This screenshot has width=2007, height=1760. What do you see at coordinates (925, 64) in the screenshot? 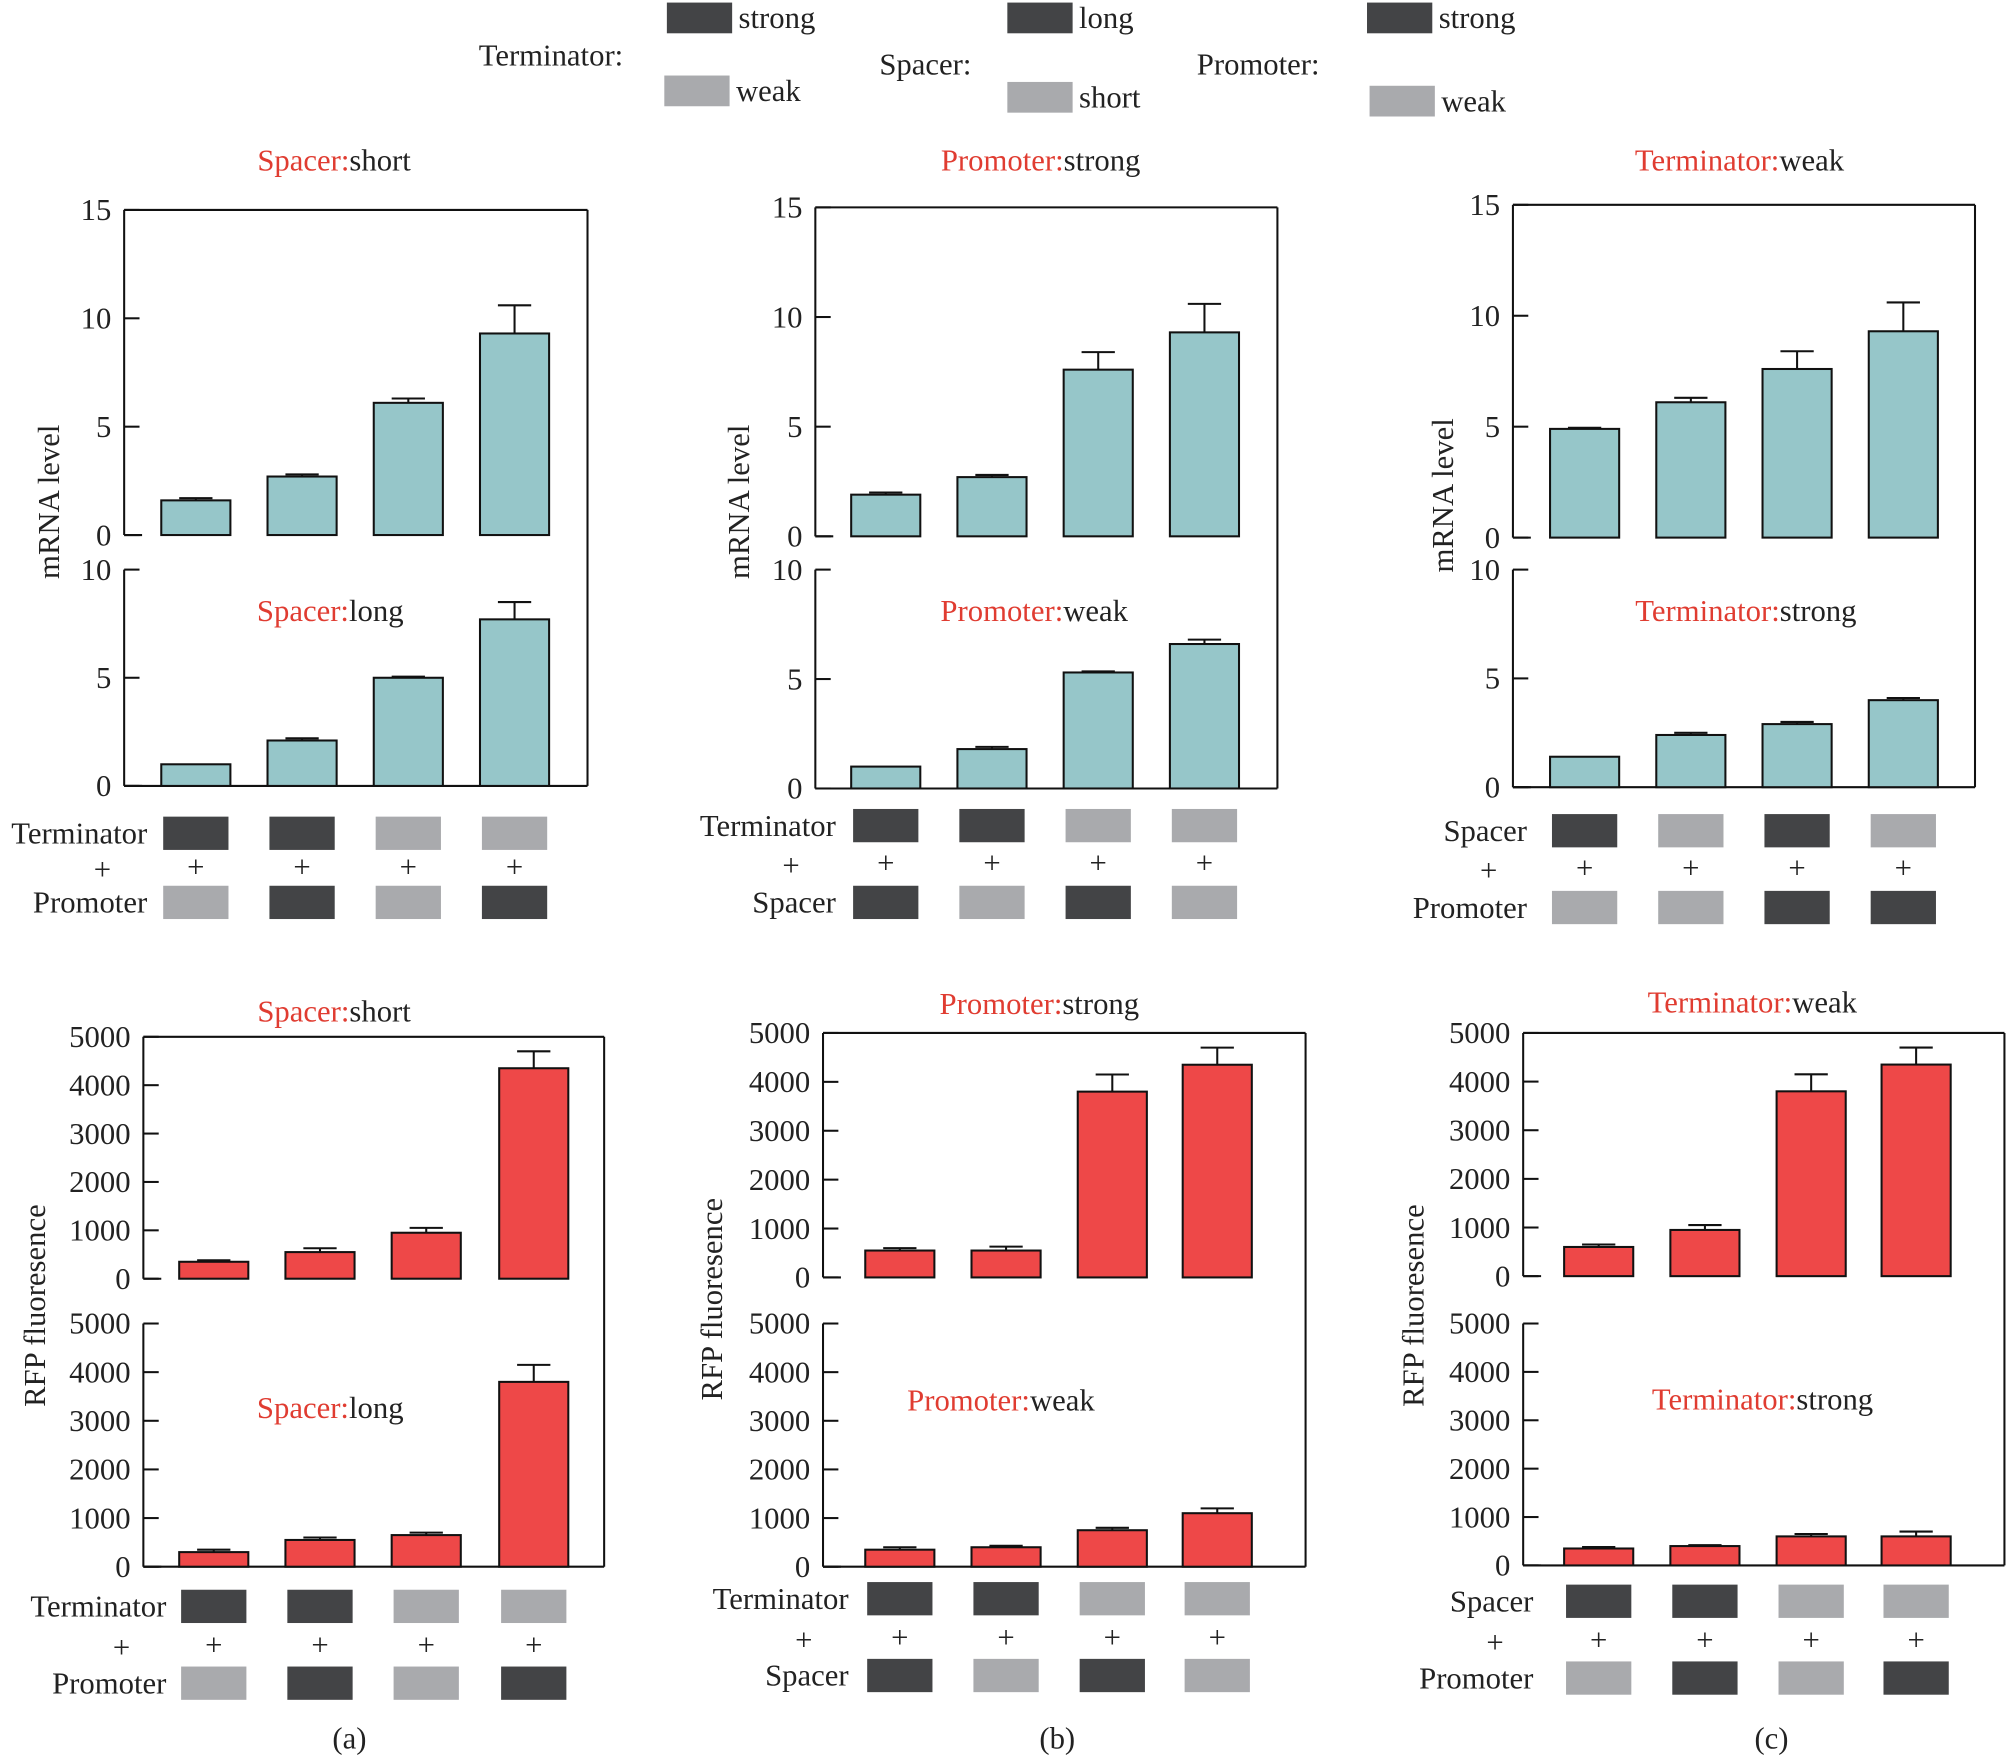
I see `legend-label: Spacer:` at bounding box center [925, 64].